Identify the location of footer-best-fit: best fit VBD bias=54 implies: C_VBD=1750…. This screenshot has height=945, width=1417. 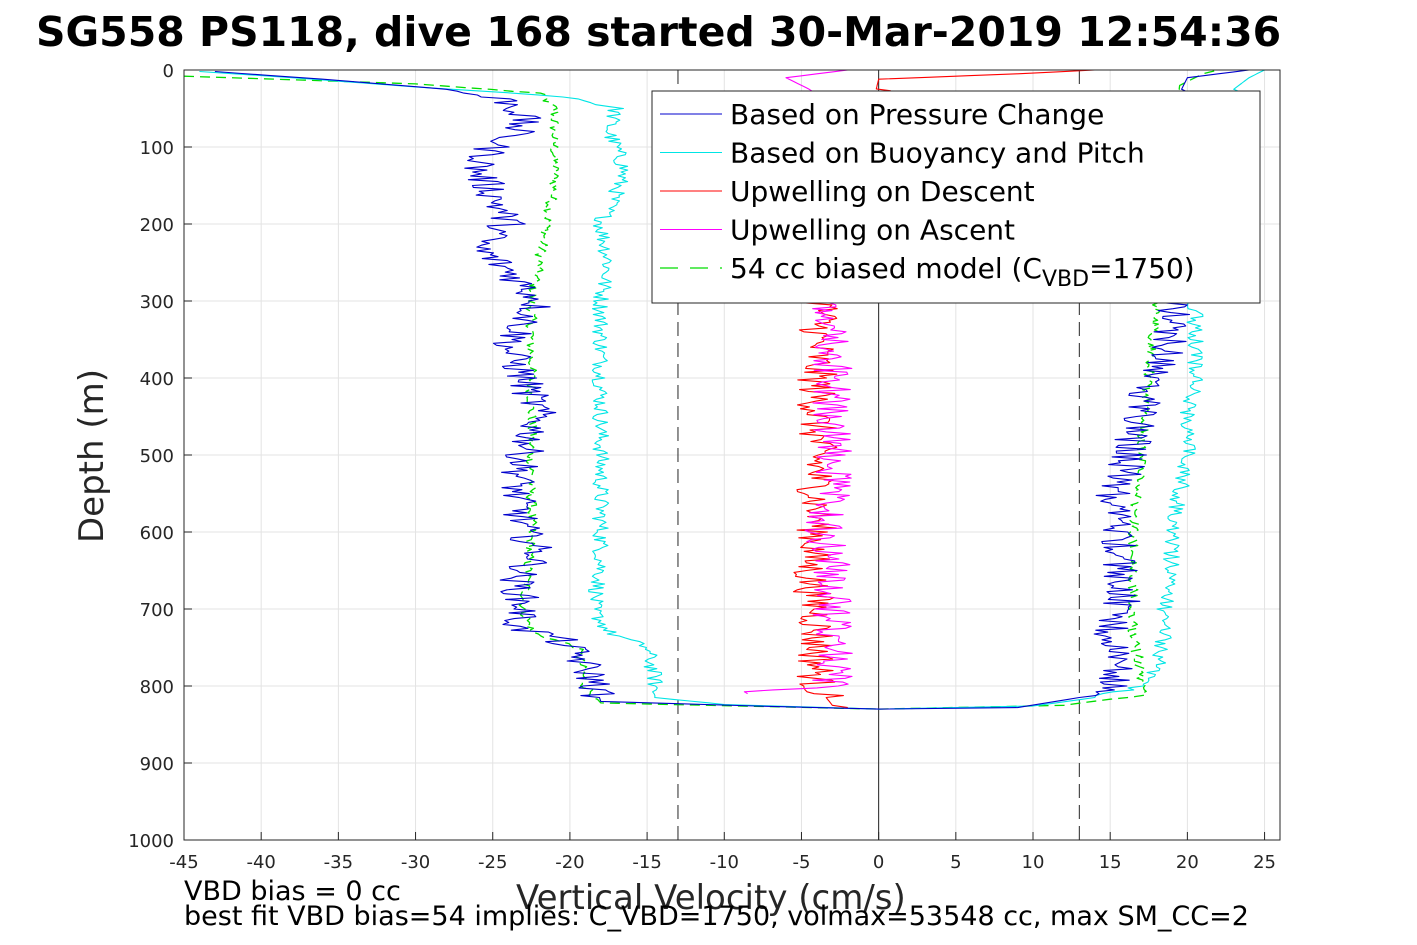
(716, 916).